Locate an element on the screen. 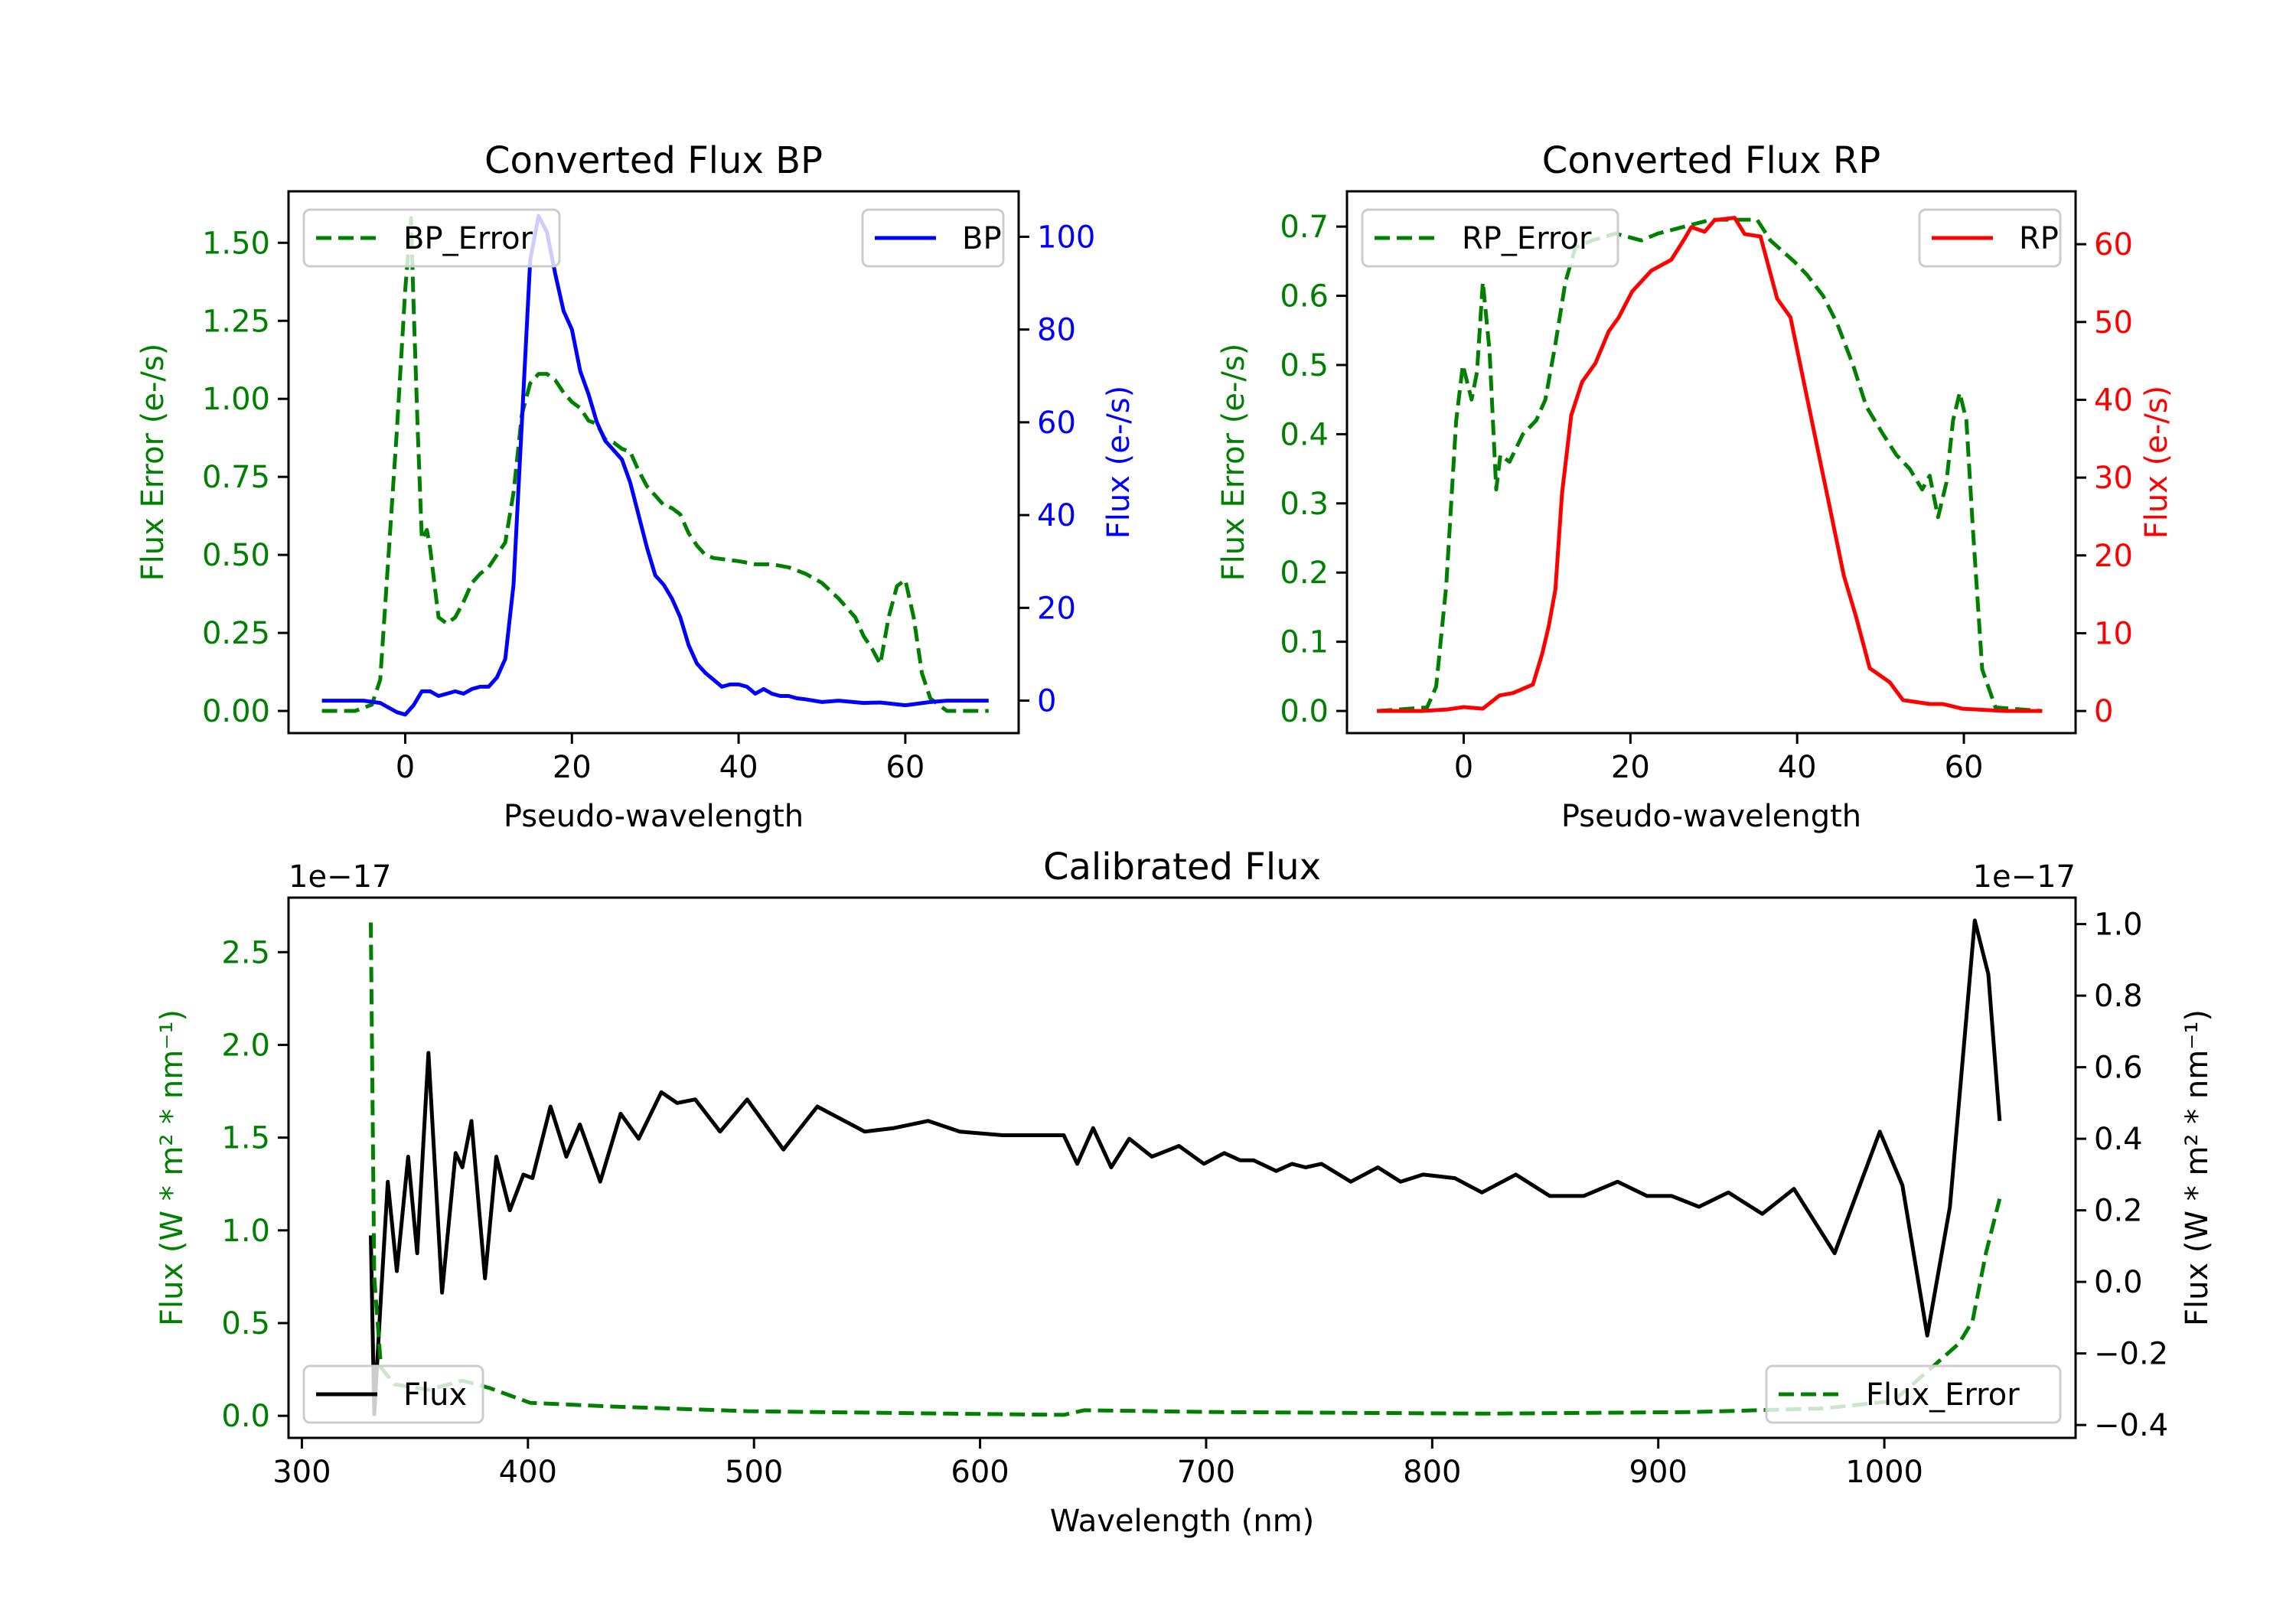 This screenshot has width=2296, height=1607. y-left-tick-label: 0.1 is located at coordinates (1304, 642).